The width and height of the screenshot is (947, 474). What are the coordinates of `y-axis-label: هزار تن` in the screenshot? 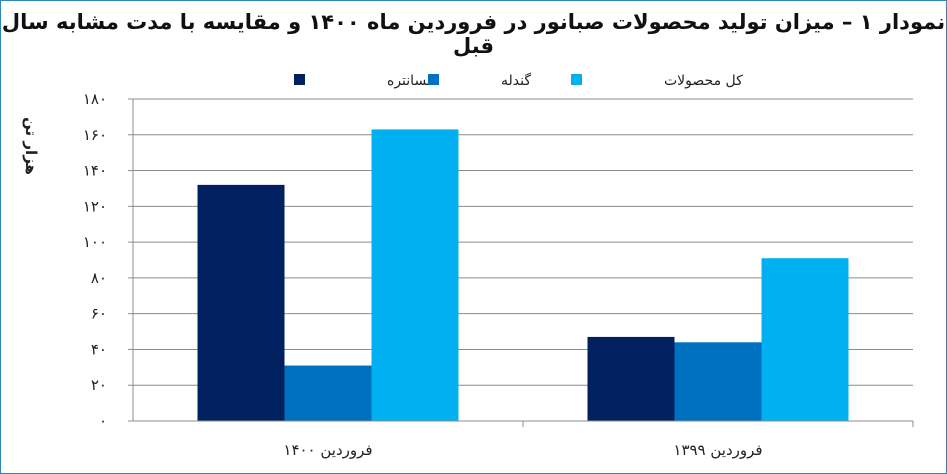 It's located at (31, 146).